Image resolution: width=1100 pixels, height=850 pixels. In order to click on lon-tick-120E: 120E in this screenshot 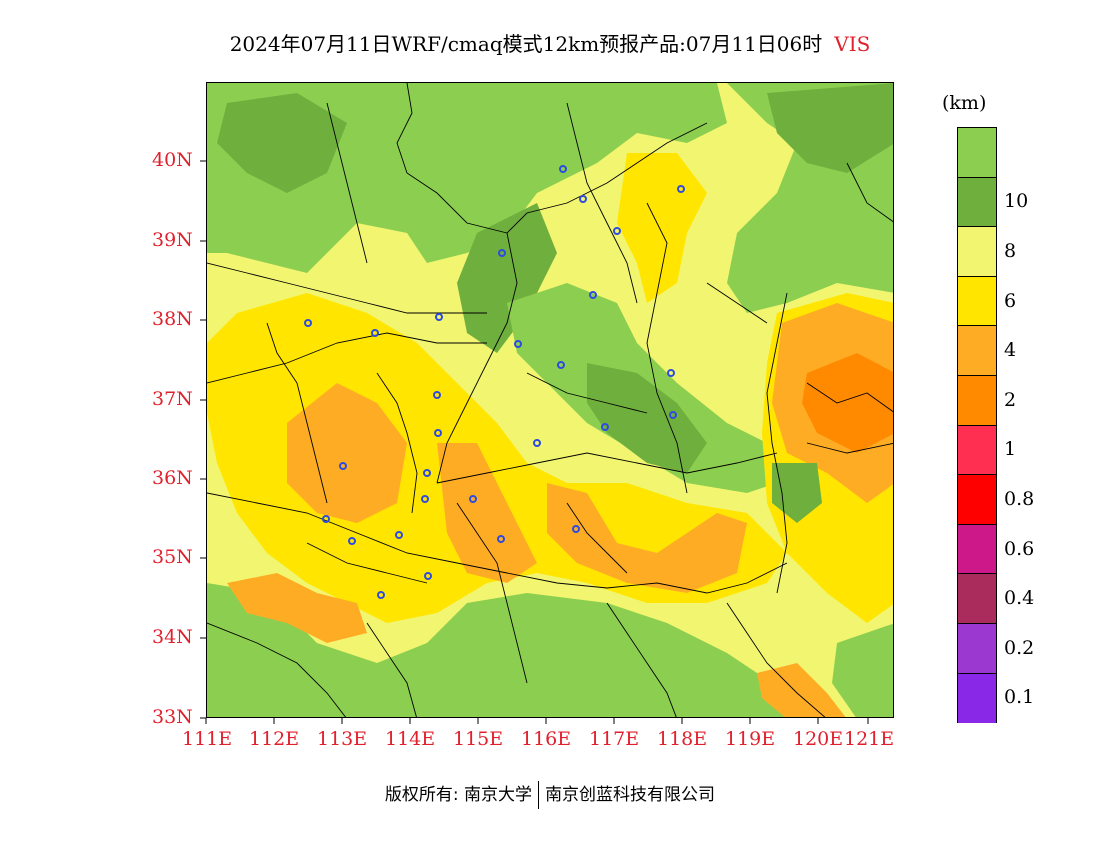, I will do `click(818, 739)`.